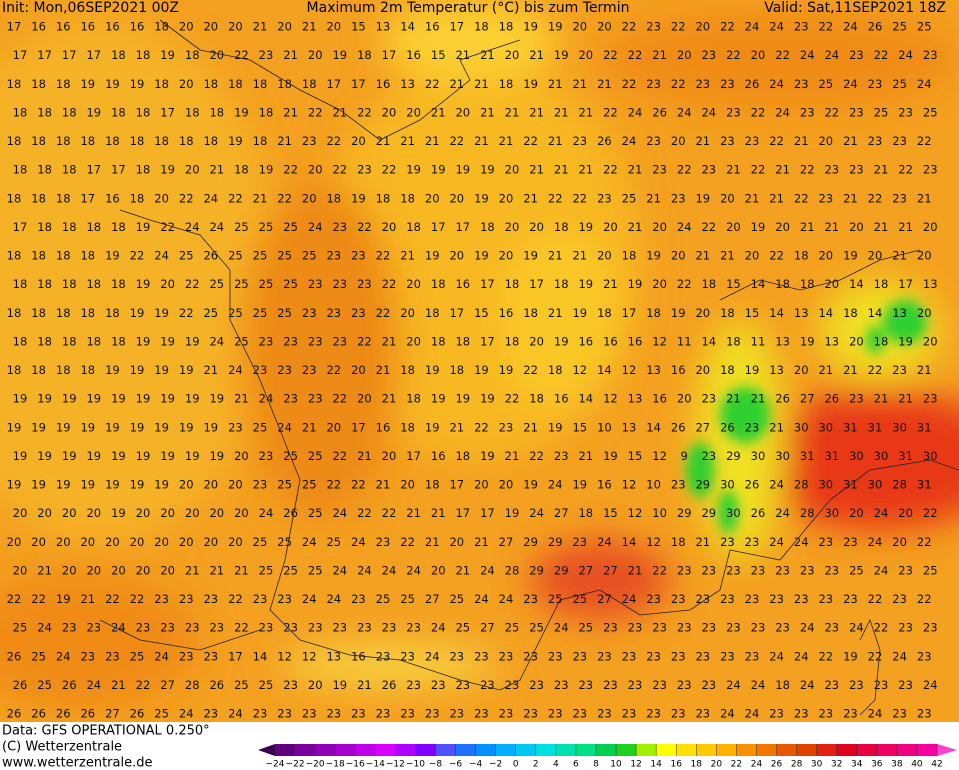 The height and width of the screenshot is (770, 959). What do you see at coordinates (697, 765) in the screenshot?
I see `scale-label: 18` at bounding box center [697, 765].